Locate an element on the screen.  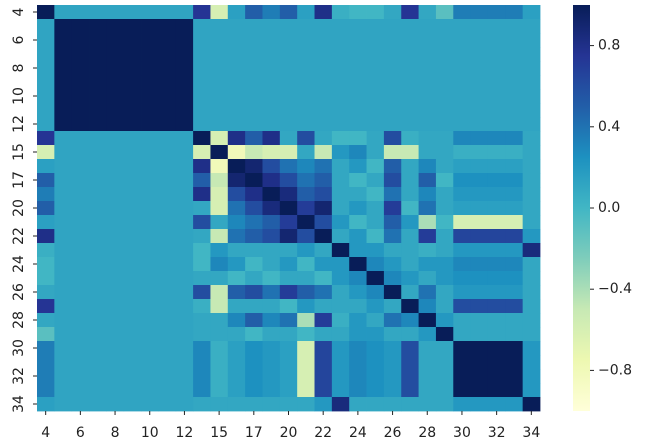
y-tick-label: 22 is located at coordinates (19, 236).